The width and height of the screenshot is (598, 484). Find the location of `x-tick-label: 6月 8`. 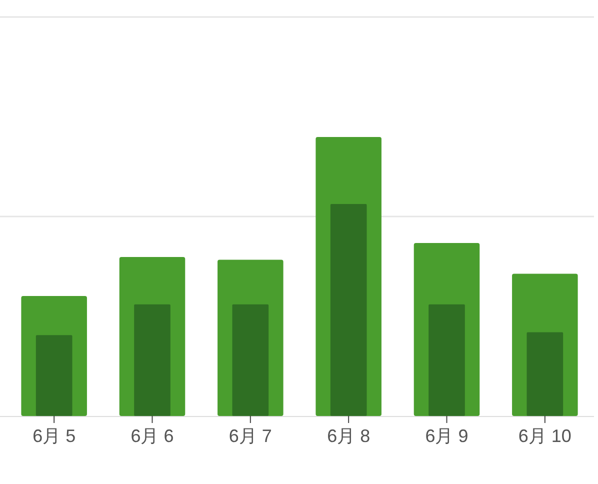

x-tick-label: 6月 8 is located at coordinates (348, 436).